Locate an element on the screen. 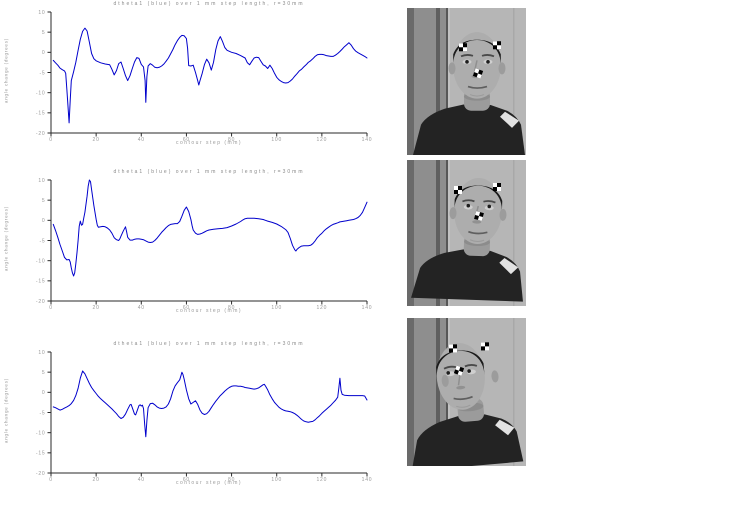  head is located at coordinates (460, 376).